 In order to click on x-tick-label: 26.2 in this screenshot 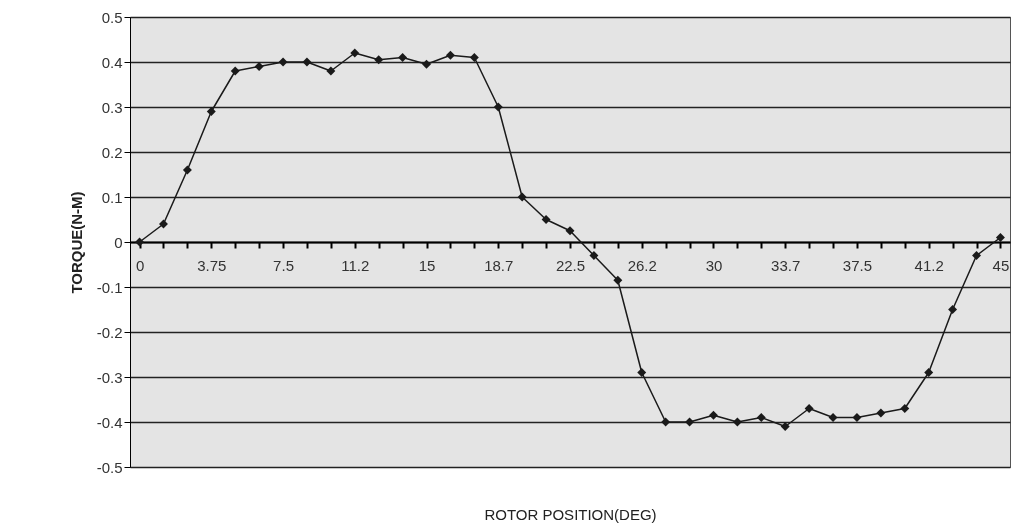, I will do `click(642, 265)`.